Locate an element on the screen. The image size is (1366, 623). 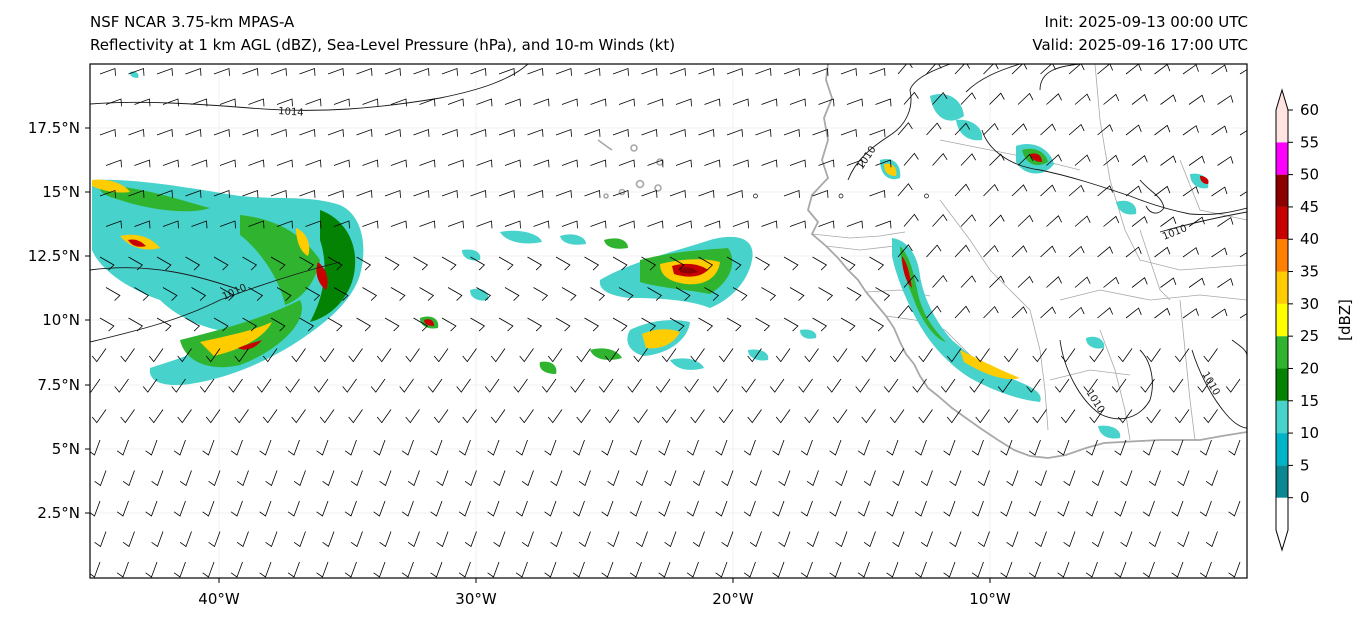
colorbar-label: [dBZ] is located at coordinates (1345, 320).